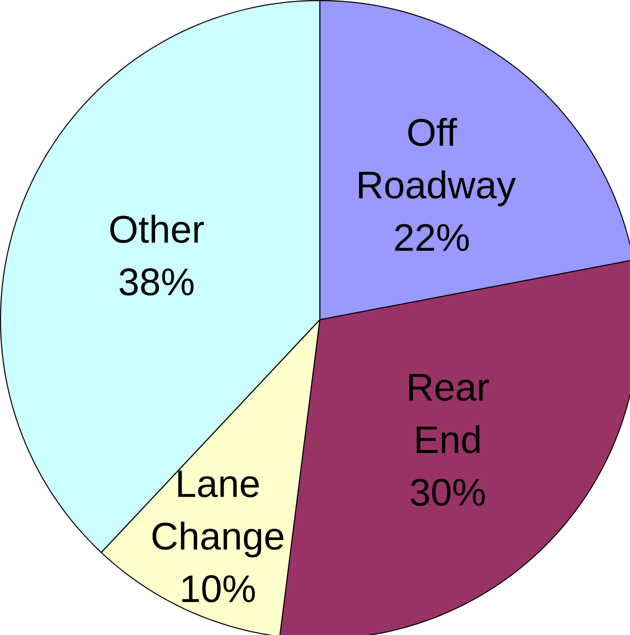  What do you see at coordinates (432, 237) in the screenshot?
I see `data-label: 22%` at bounding box center [432, 237].